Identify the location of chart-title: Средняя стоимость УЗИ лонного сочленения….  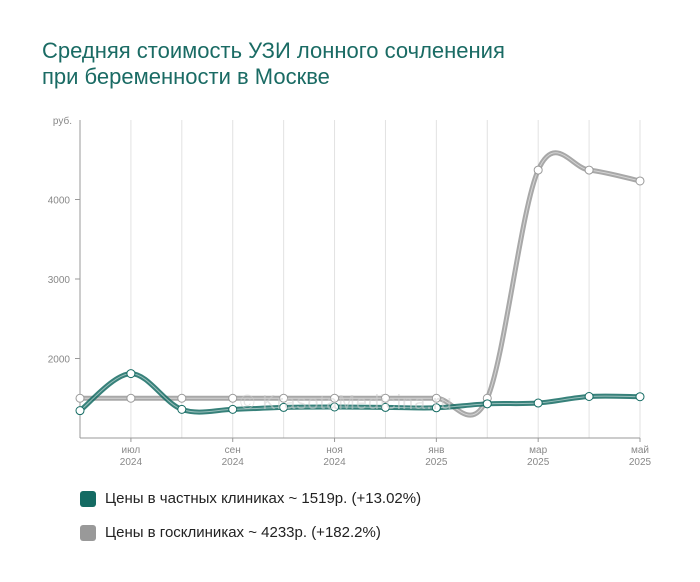
(352, 64).